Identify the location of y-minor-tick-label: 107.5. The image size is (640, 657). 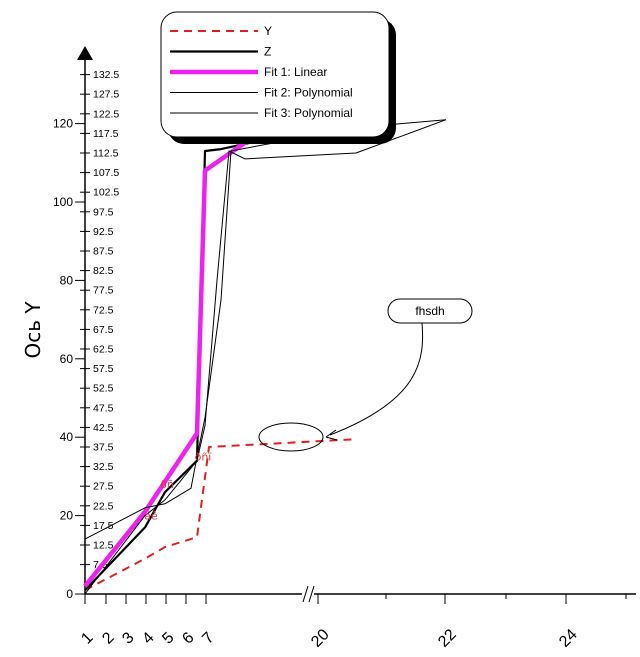
(106, 173).